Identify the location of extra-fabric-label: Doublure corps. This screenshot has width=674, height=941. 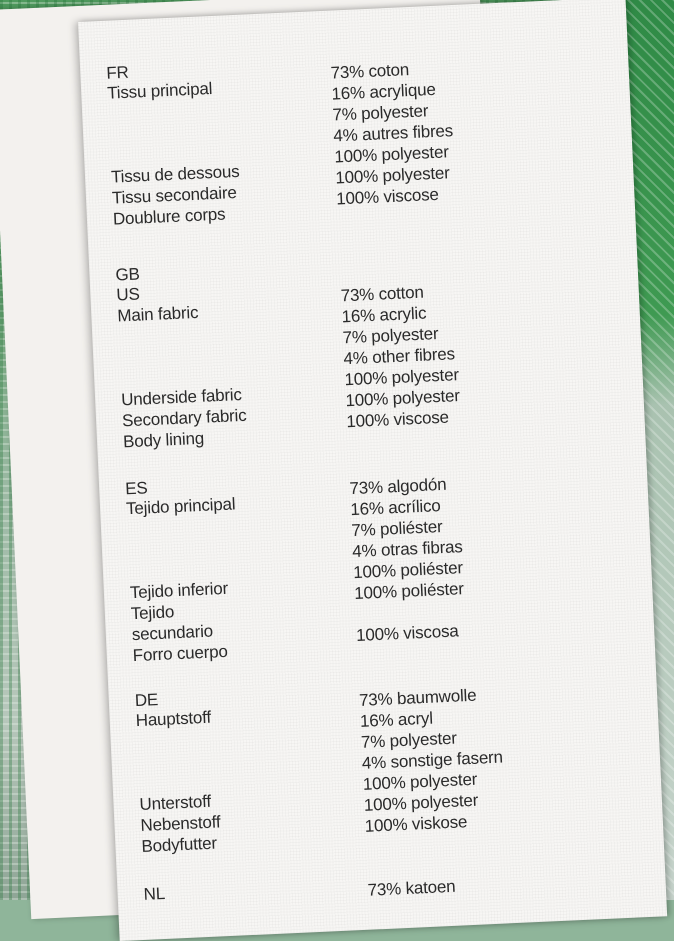
(169, 216).